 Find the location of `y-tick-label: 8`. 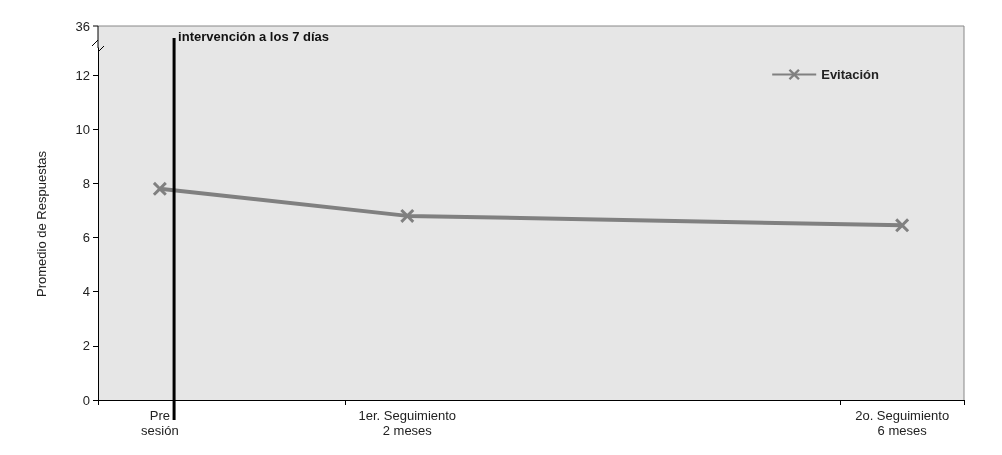

y-tick-label: 8 is located at coordinates (86, 183).